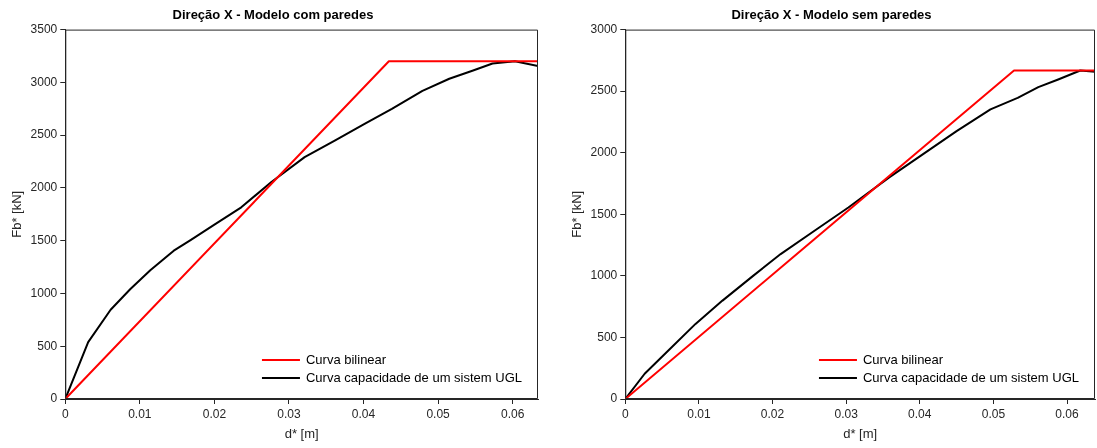 The height and width of the screenshot is (448, 1097). What do you see at coordinates (44, 28) in the screenshot?
I see `y-tick-label: 3500` at bounding box center [44, 28].